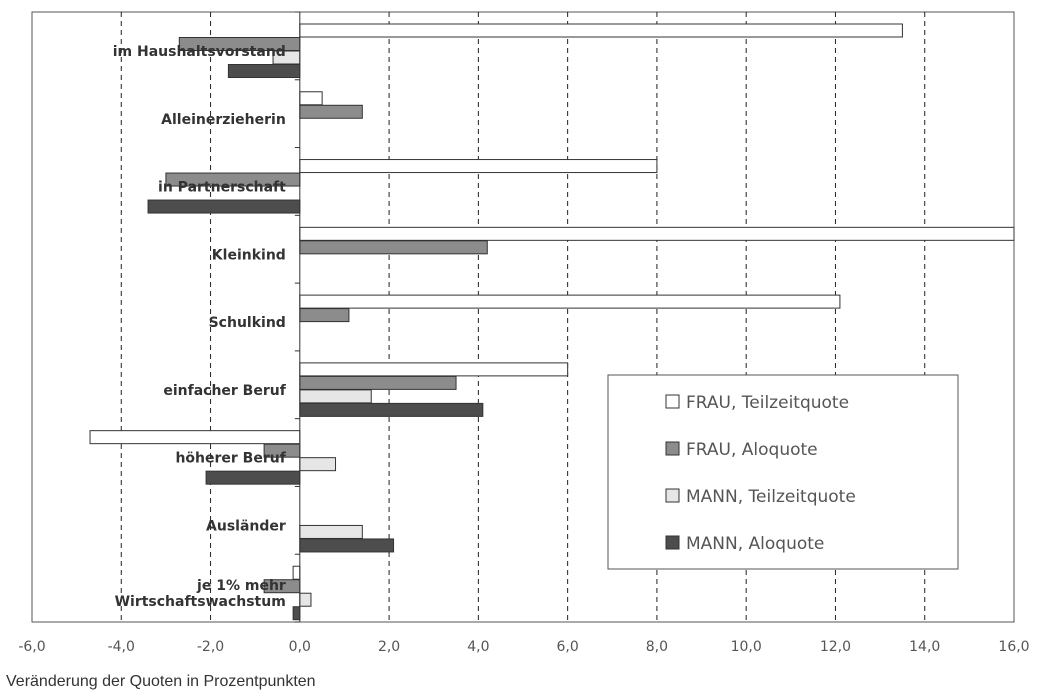 Image resolution: width=1038 pixels, height=698 pixels. What do you see at coordinates (241, 586) in the screenshot?
I see `category-label: je 1% mehr` at bounding box center [241, 586].